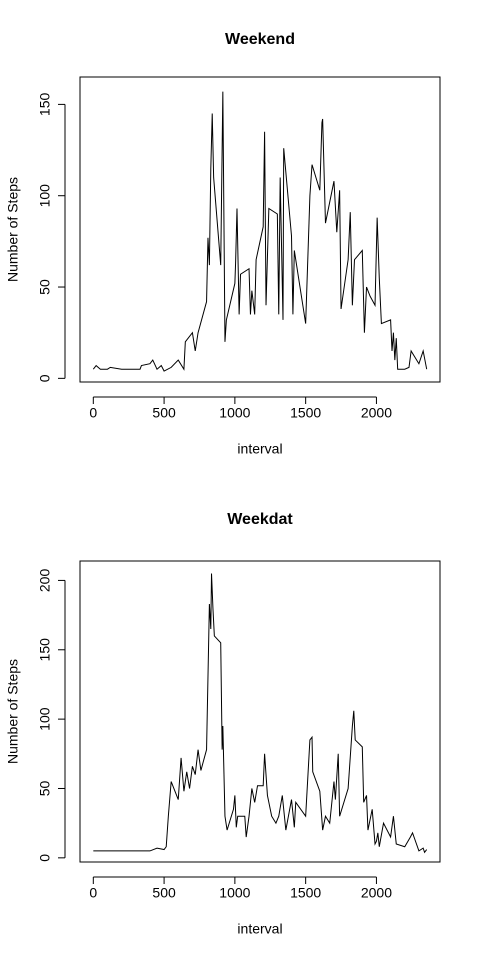 This screenshot has width=480, height=960. Describe the element at coordinates (260, 39) in the screenshot. I see `chart-title: Weekend` at that location.